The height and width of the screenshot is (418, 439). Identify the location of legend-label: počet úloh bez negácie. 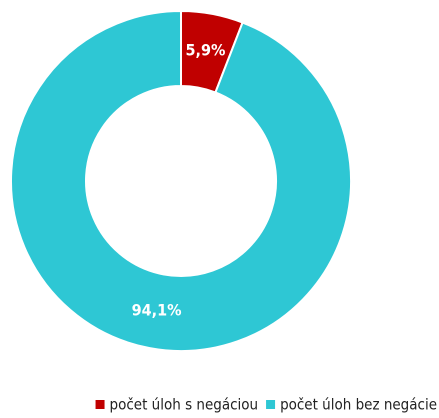
(358, 405).